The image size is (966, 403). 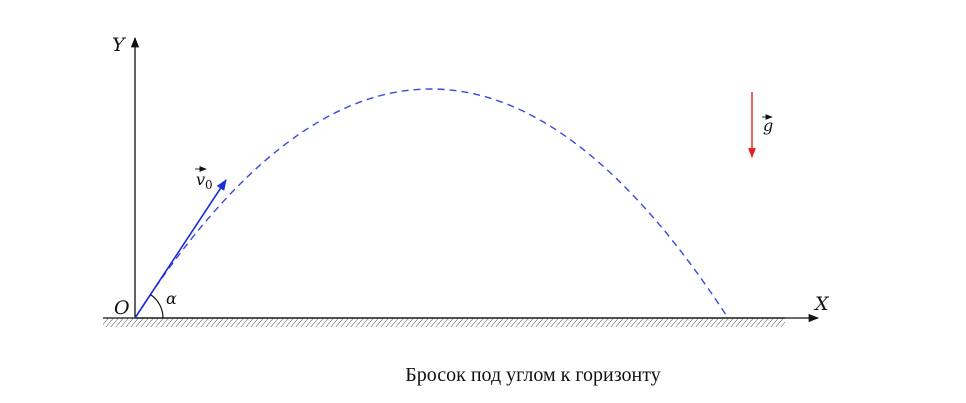 What do you see at coordinates (171, 298) in the screenshot?
I see `angle-label: α` at bounding box center [171, 298].